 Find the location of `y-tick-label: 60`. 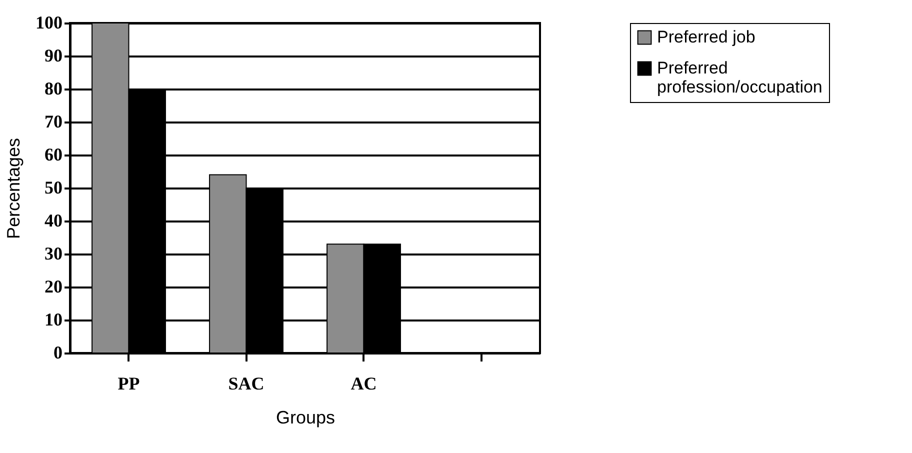

y-tick-label: 60 is located at coordinates (53, 154).